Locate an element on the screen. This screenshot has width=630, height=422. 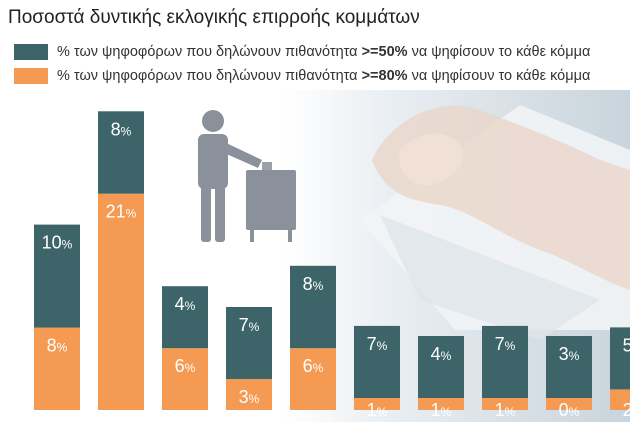
legend-threshold: >=50% is located at coordinates (384, 52).